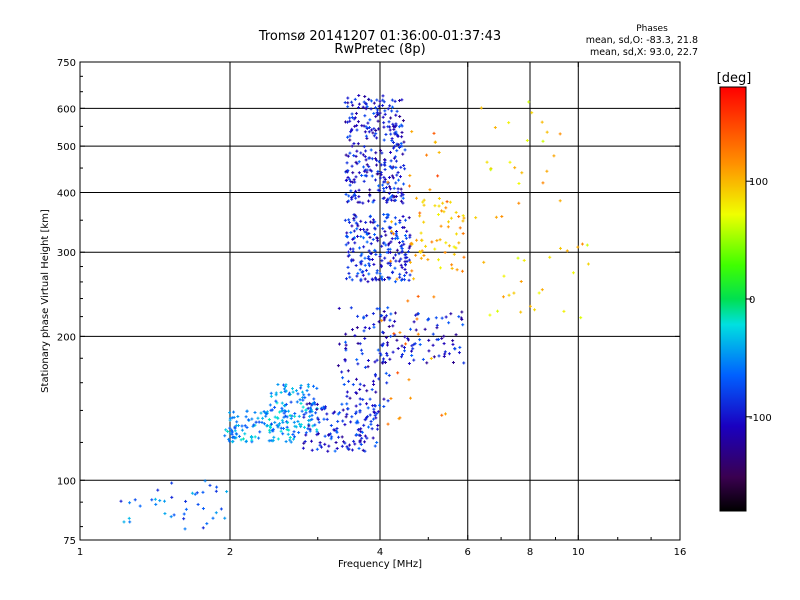 The image size is (800, 600). What do you see at coordinates (66, 481) in the screenshot?
I see `y-tick-label: 100` at bounding box center [66, 481].